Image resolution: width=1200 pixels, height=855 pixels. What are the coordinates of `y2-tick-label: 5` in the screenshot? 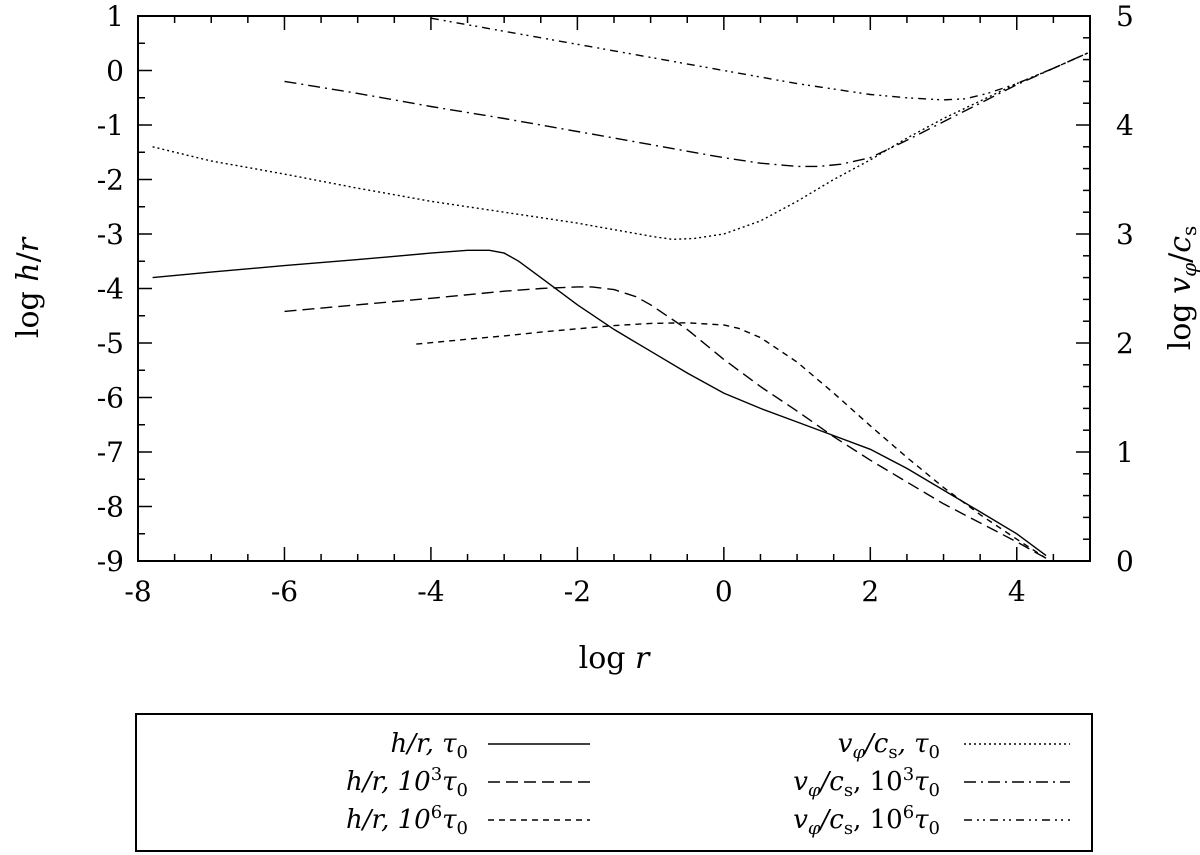 It's located at (1125, 16).